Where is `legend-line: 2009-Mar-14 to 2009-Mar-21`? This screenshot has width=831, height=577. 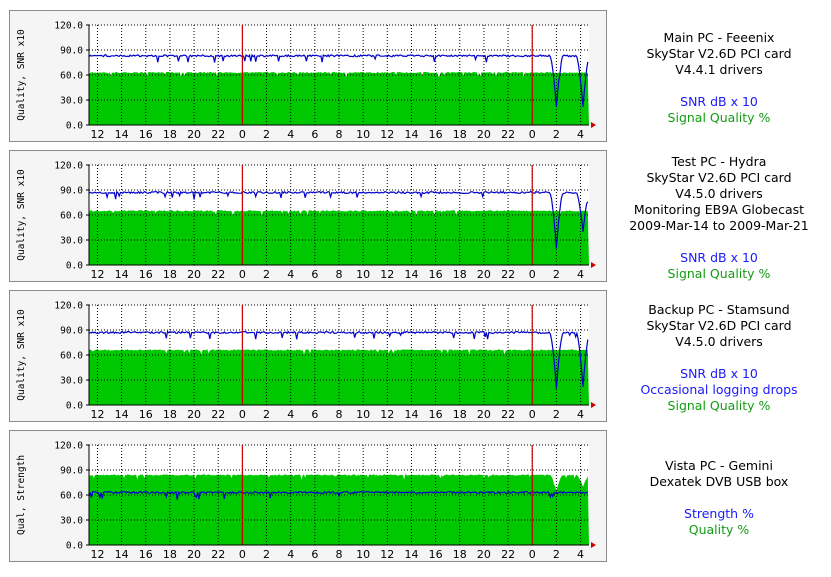
legend-line: 2009-Mar-14 to 2009-Mar-21 is located at coordinates (719, 225).